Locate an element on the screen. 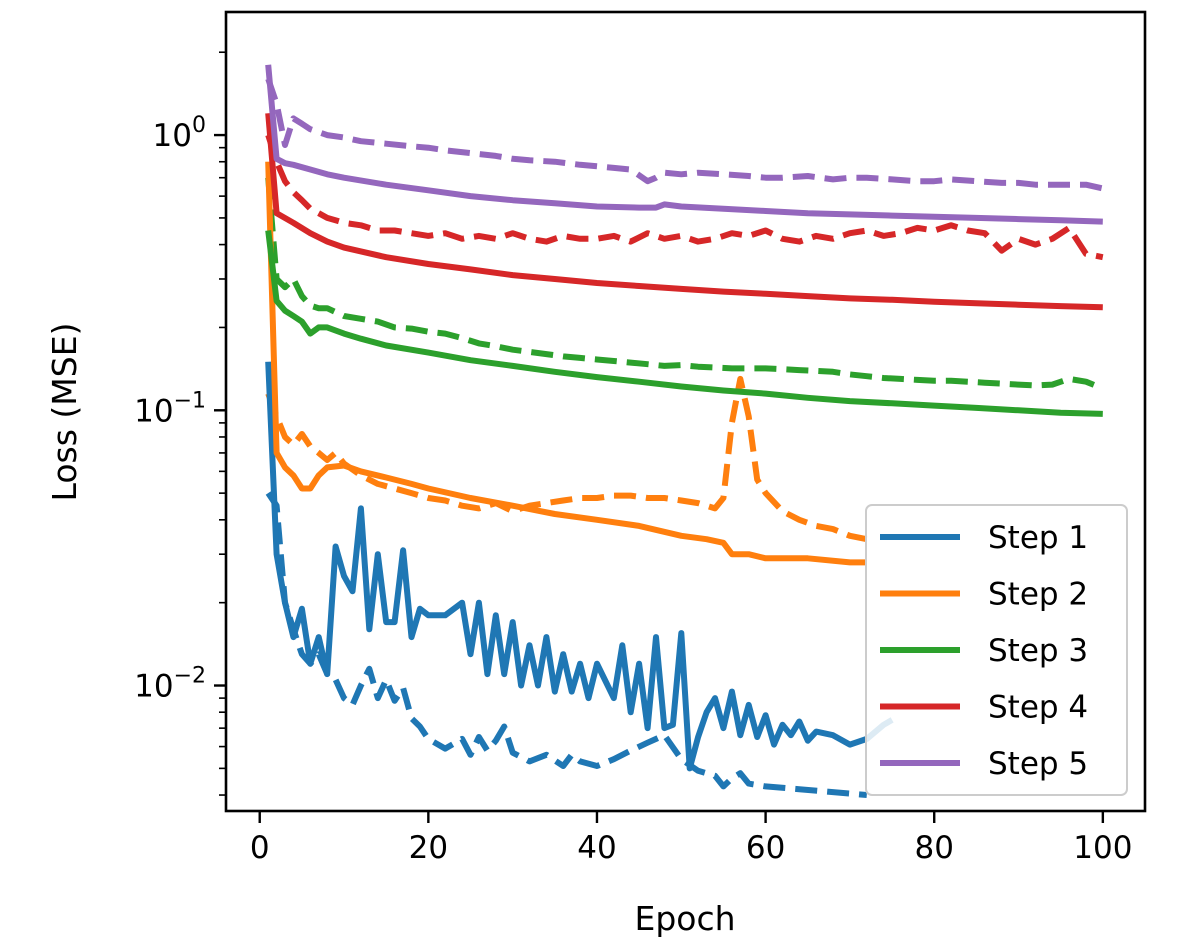  y-tick-label: 10⁰ is located at coordinates (179, 133).